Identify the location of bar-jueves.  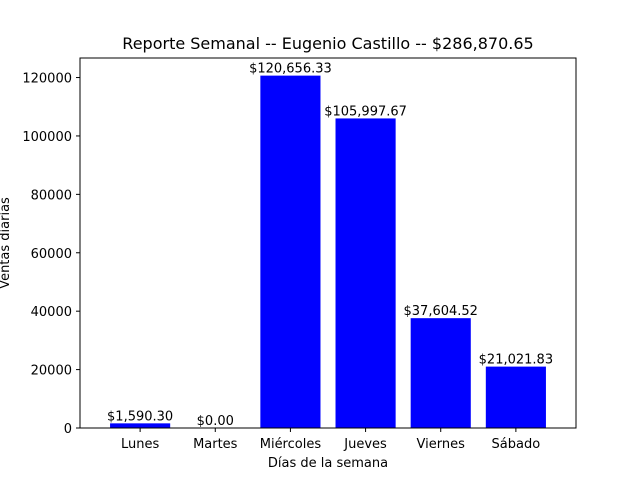
(365, 273).